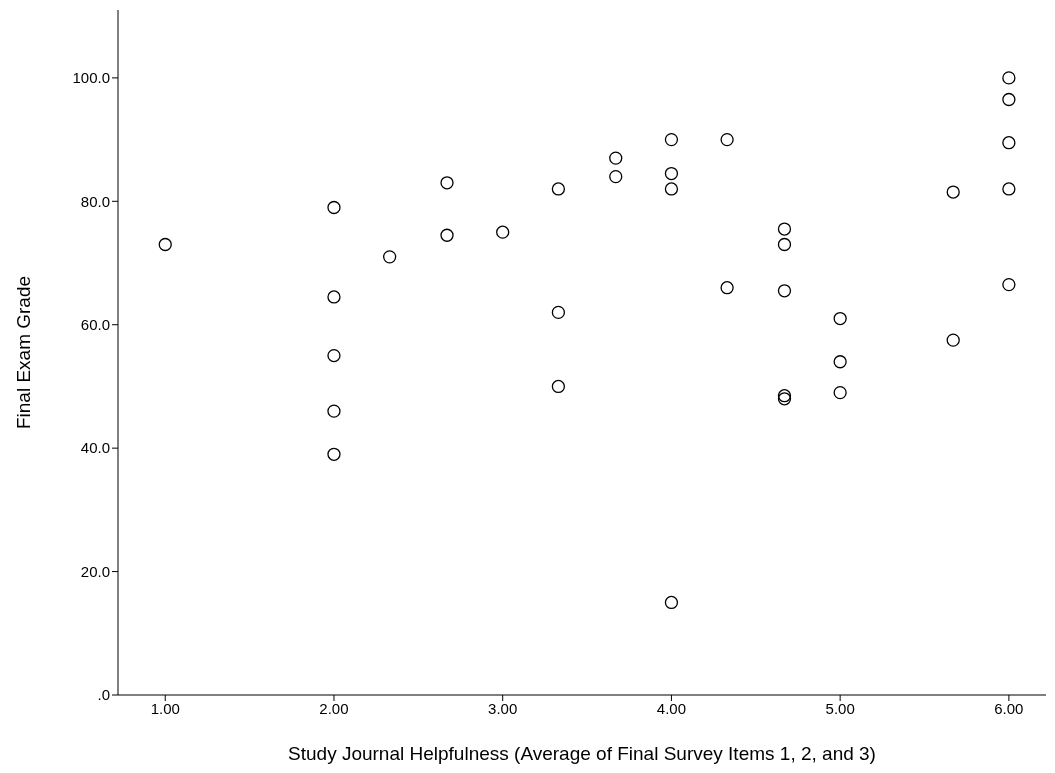 The image size is (1055, 773). Describe the element at coordinates (1009, 708) in the screenshot. I see `x-tick-label: 6.00` at that location.